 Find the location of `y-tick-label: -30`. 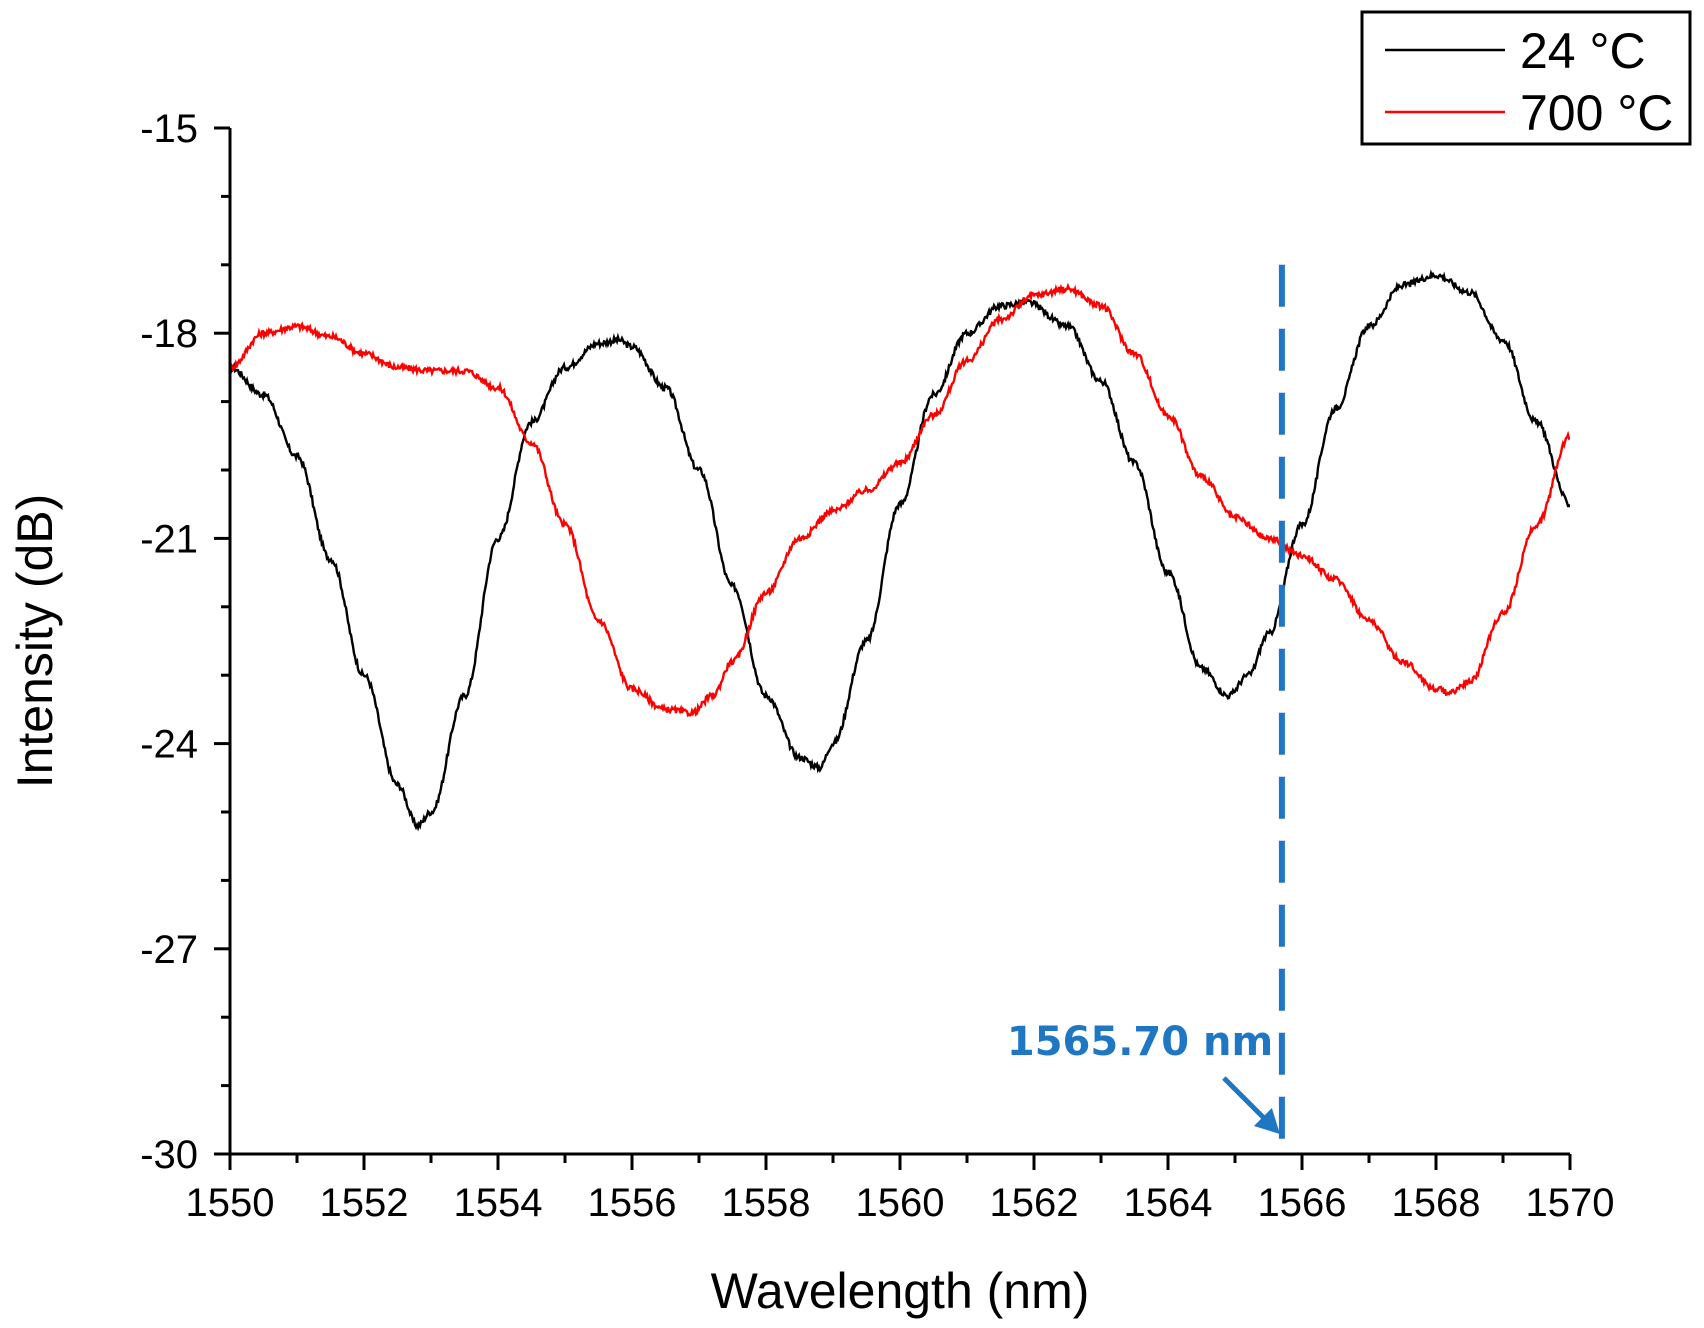

y-tick-label: -30 is located at coordinates (169, 1155).